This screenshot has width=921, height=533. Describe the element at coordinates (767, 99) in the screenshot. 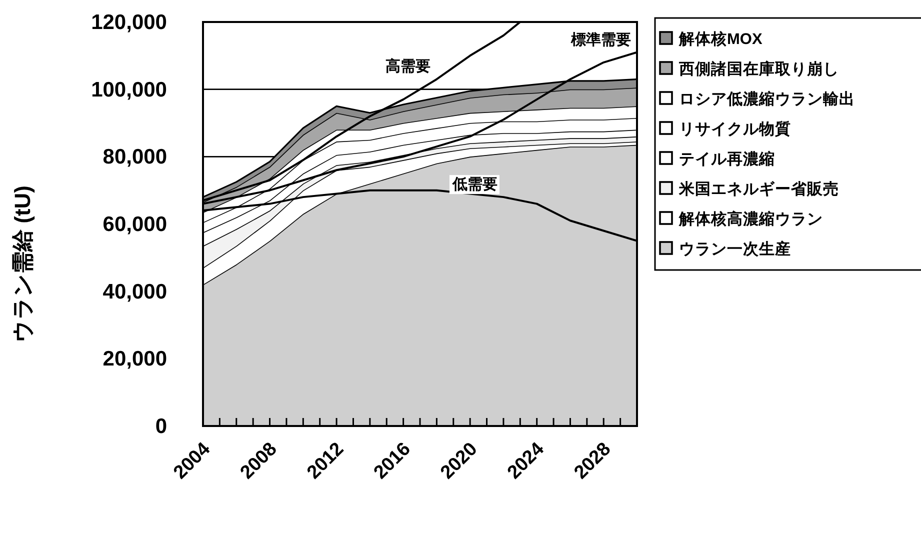

I see `legend-label: ロシア低濃縮ウラン輸出` at that location.